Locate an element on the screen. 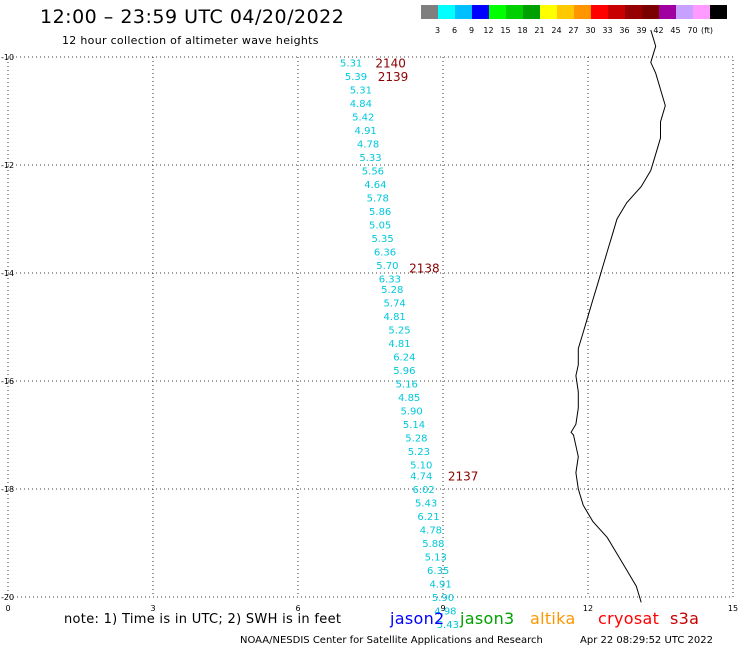 This screenshot has width=740, height=650. legend-altika: altika is located at coordinates (553, 618).